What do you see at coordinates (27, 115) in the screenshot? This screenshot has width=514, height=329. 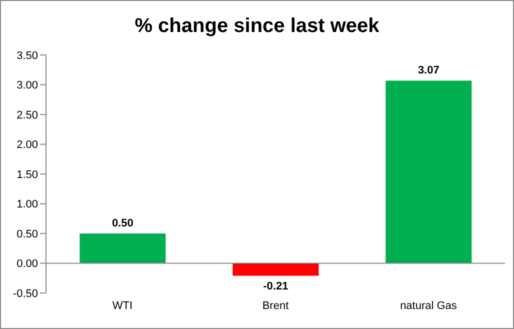 I see `y-tick-label: 2.50` at bounding box center [27, 115].